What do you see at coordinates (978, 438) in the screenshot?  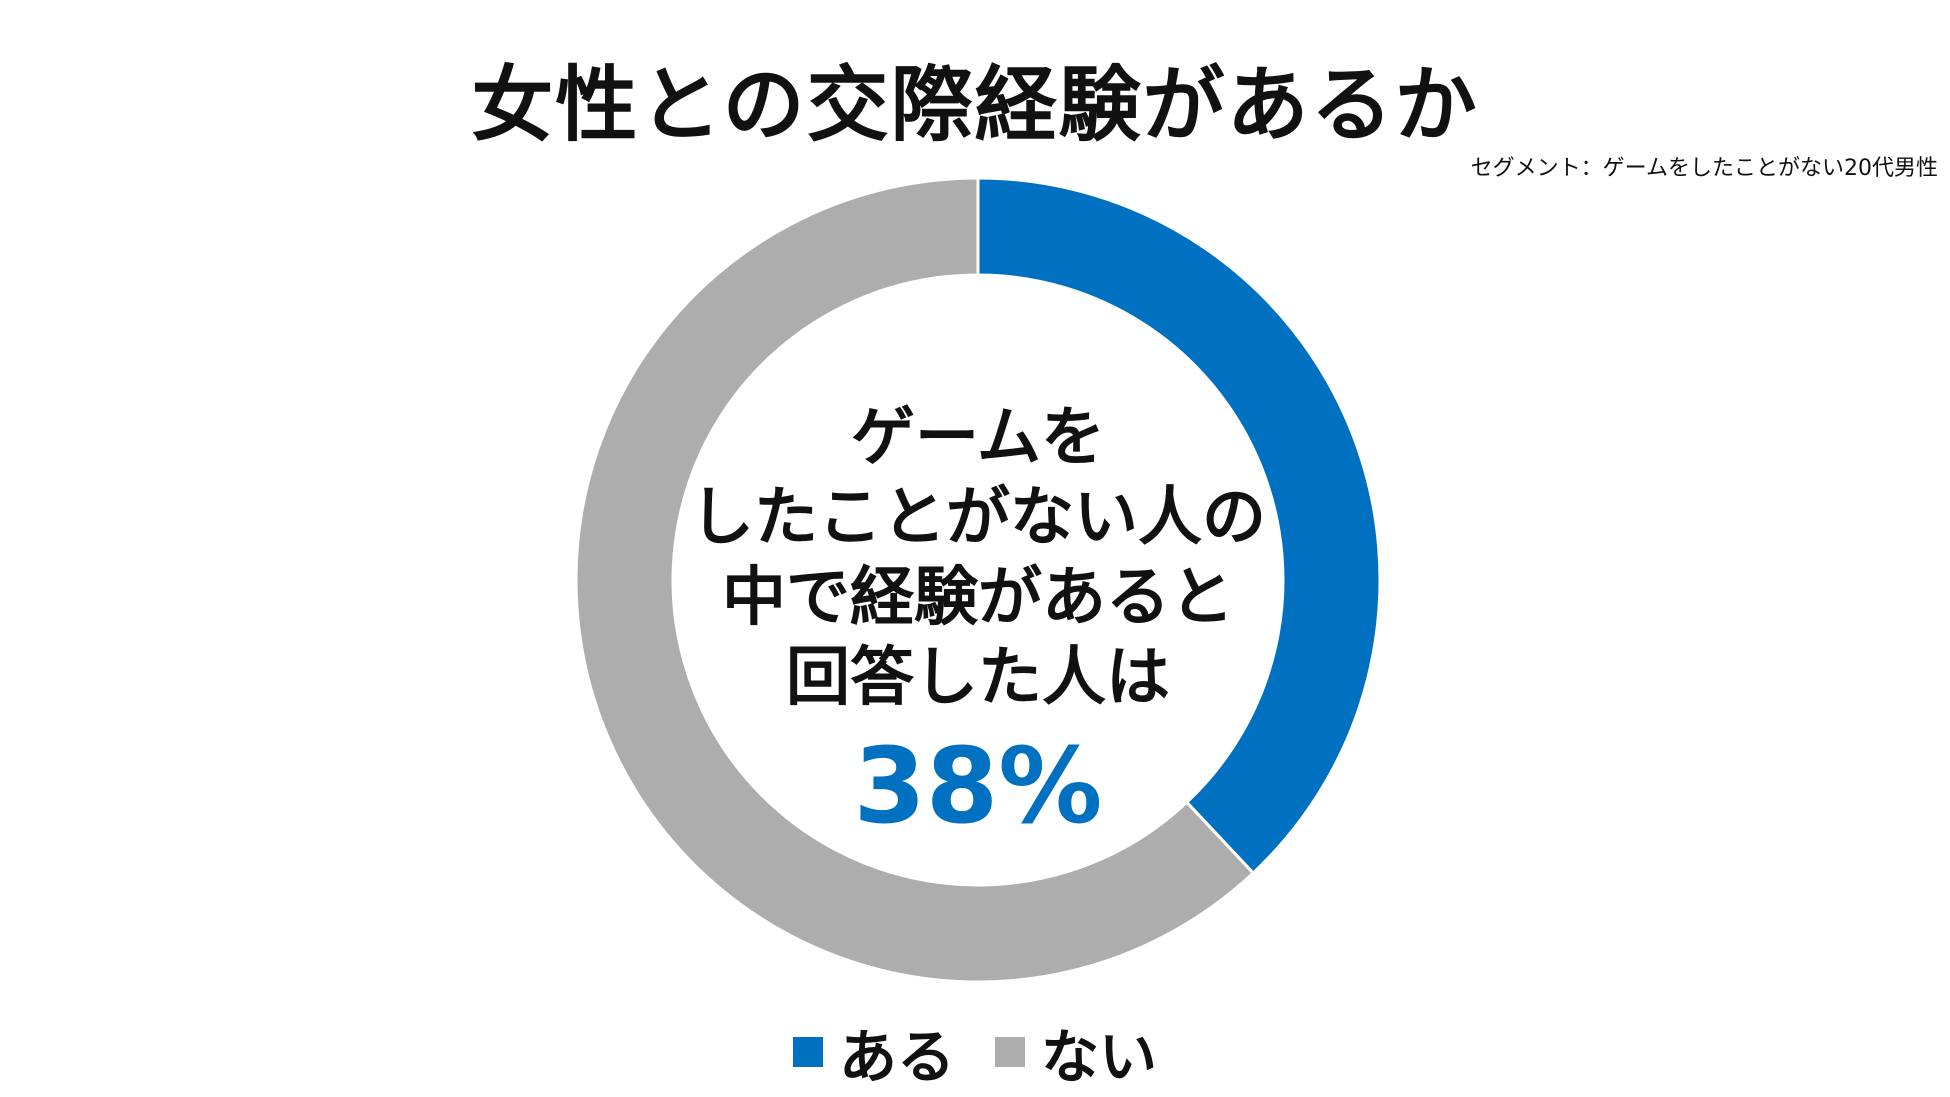 I see `center-line-1: ゲームを` at bounding box center [978, 438].